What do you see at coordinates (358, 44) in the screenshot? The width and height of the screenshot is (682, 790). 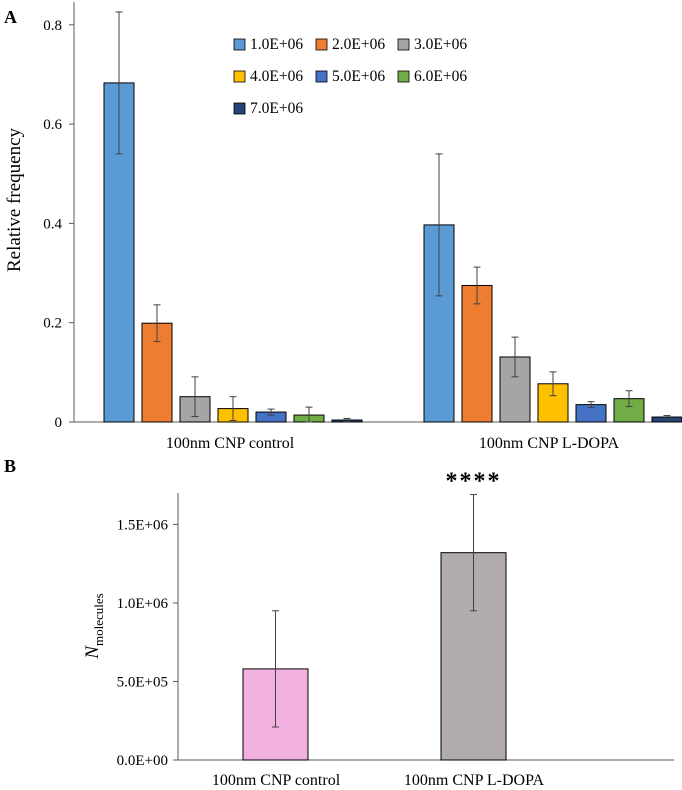 I see `legend-label: 2.0E+06` at bounding box center [358, 44].